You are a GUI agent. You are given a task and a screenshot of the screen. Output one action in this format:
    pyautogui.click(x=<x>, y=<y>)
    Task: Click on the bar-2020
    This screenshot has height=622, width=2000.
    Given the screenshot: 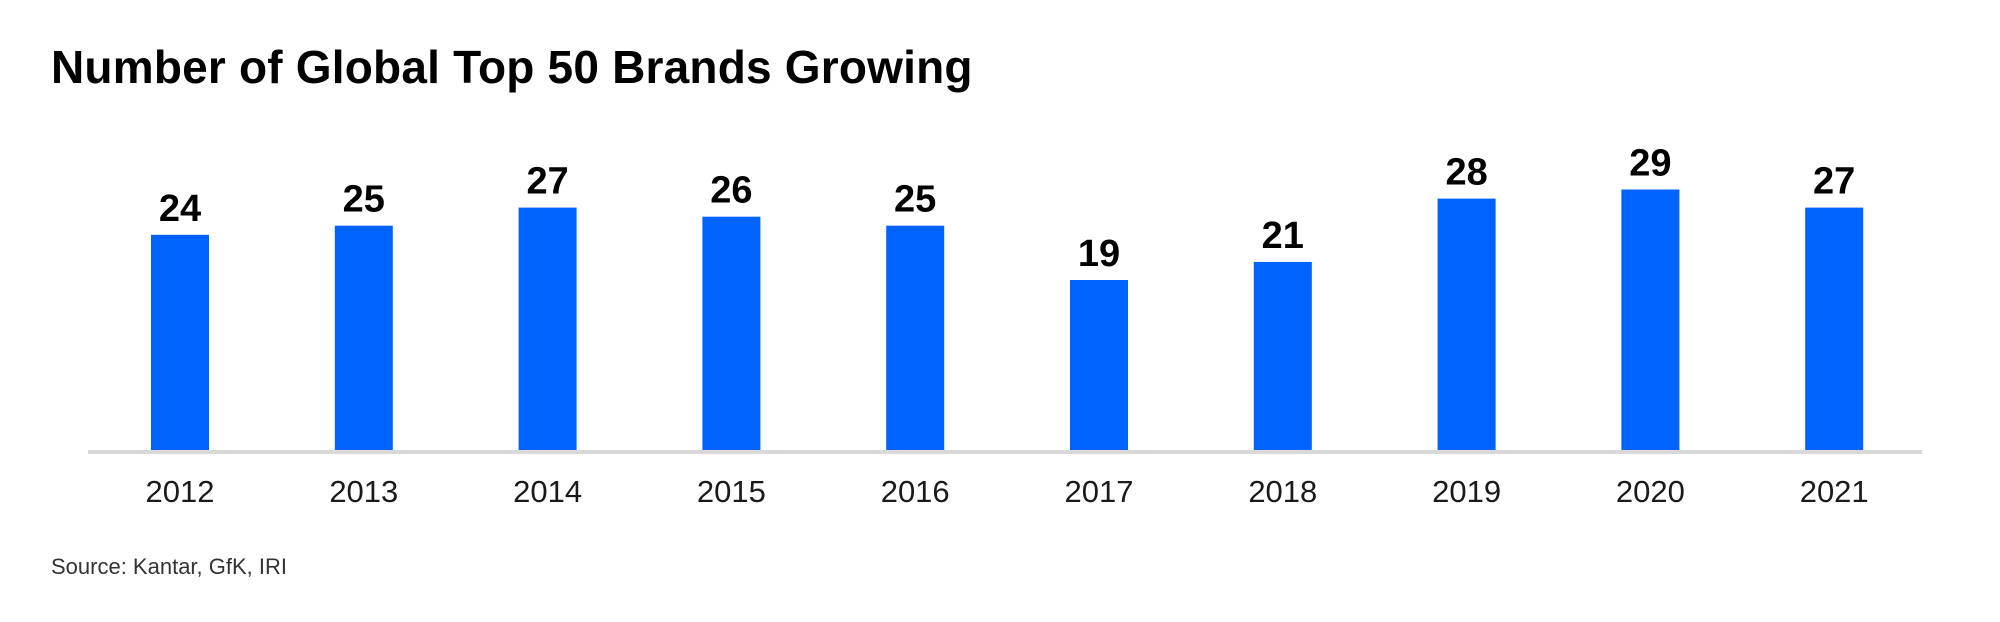 What is the action you would take?
    pyautogui.click(x=1650, y=320)
    